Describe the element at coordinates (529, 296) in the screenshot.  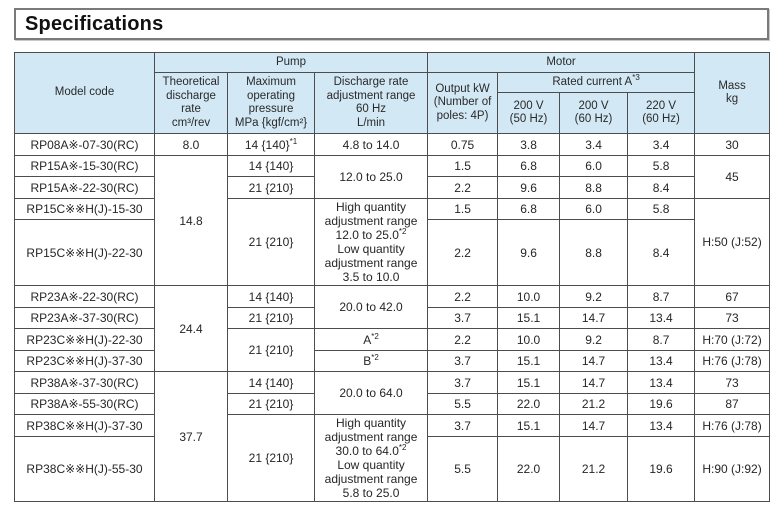
I see `current-200v50-cell: 10.0` at that location.